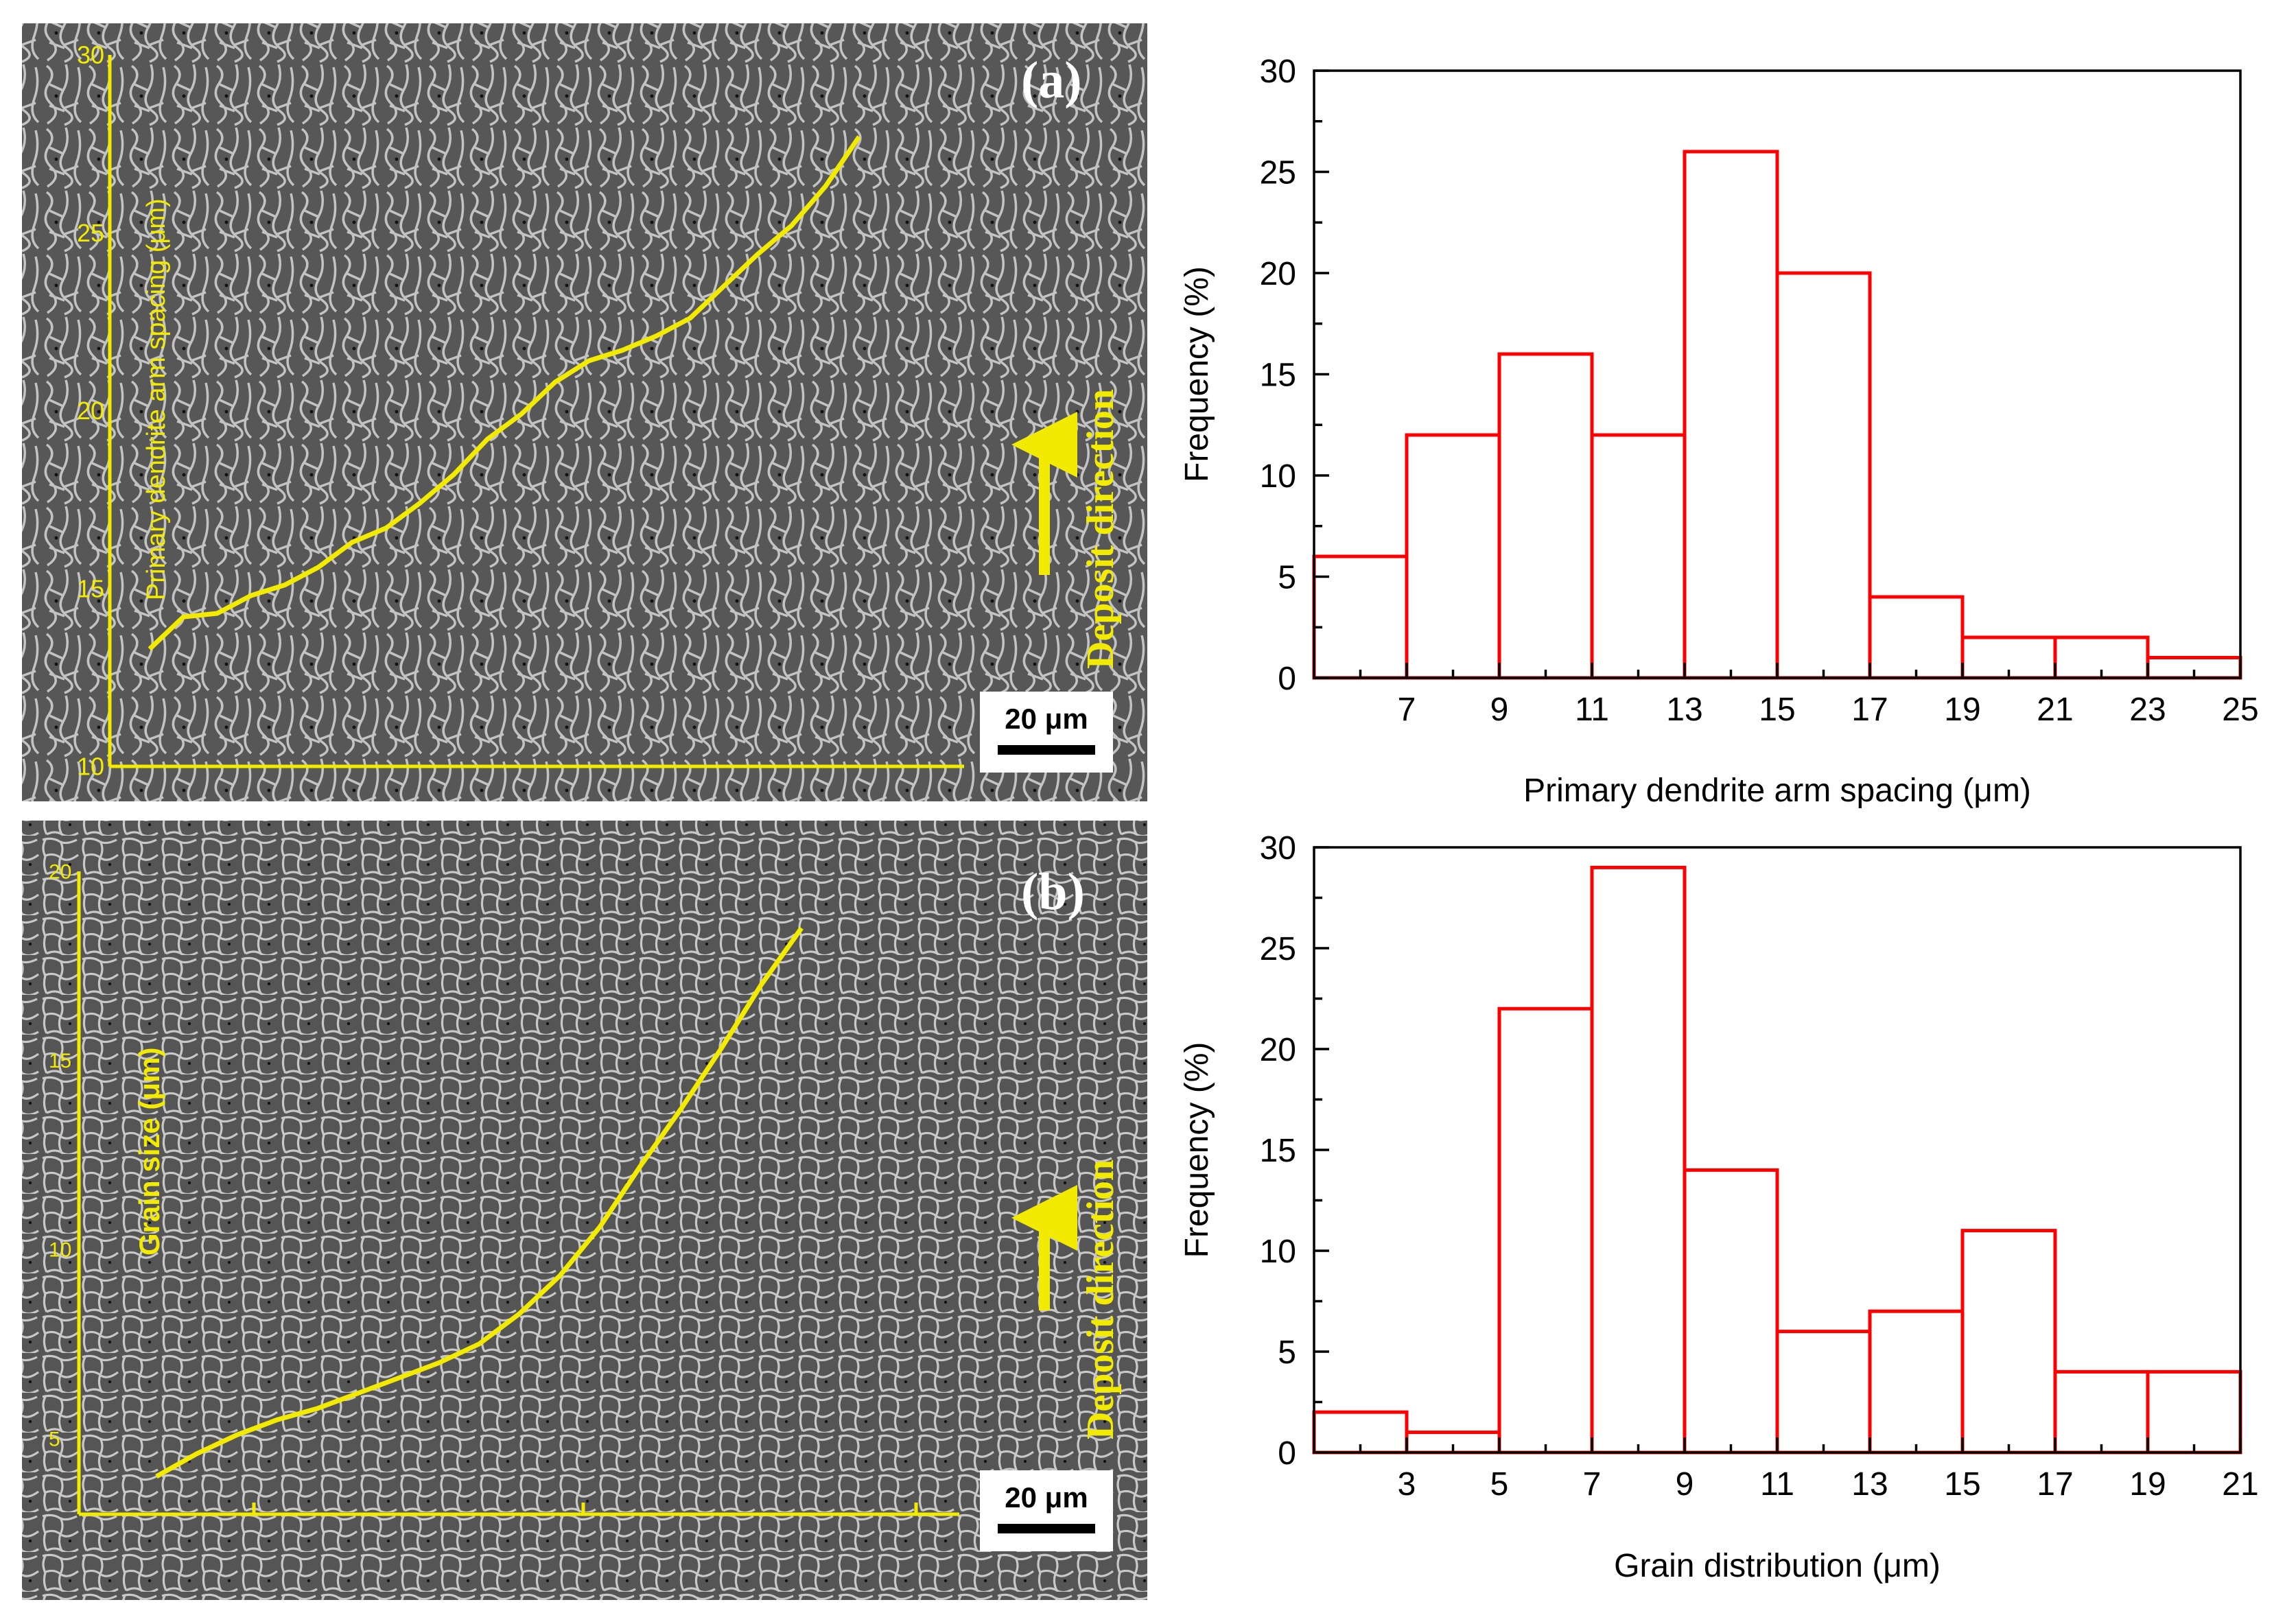 The height and width of the screenshot is (1624, 2285). Describe the element at coordinates (1777, 791) in the screenshot. I see `histogram-a-x-axis-title: Primary dendrite arm spacing (μm)` at that location.